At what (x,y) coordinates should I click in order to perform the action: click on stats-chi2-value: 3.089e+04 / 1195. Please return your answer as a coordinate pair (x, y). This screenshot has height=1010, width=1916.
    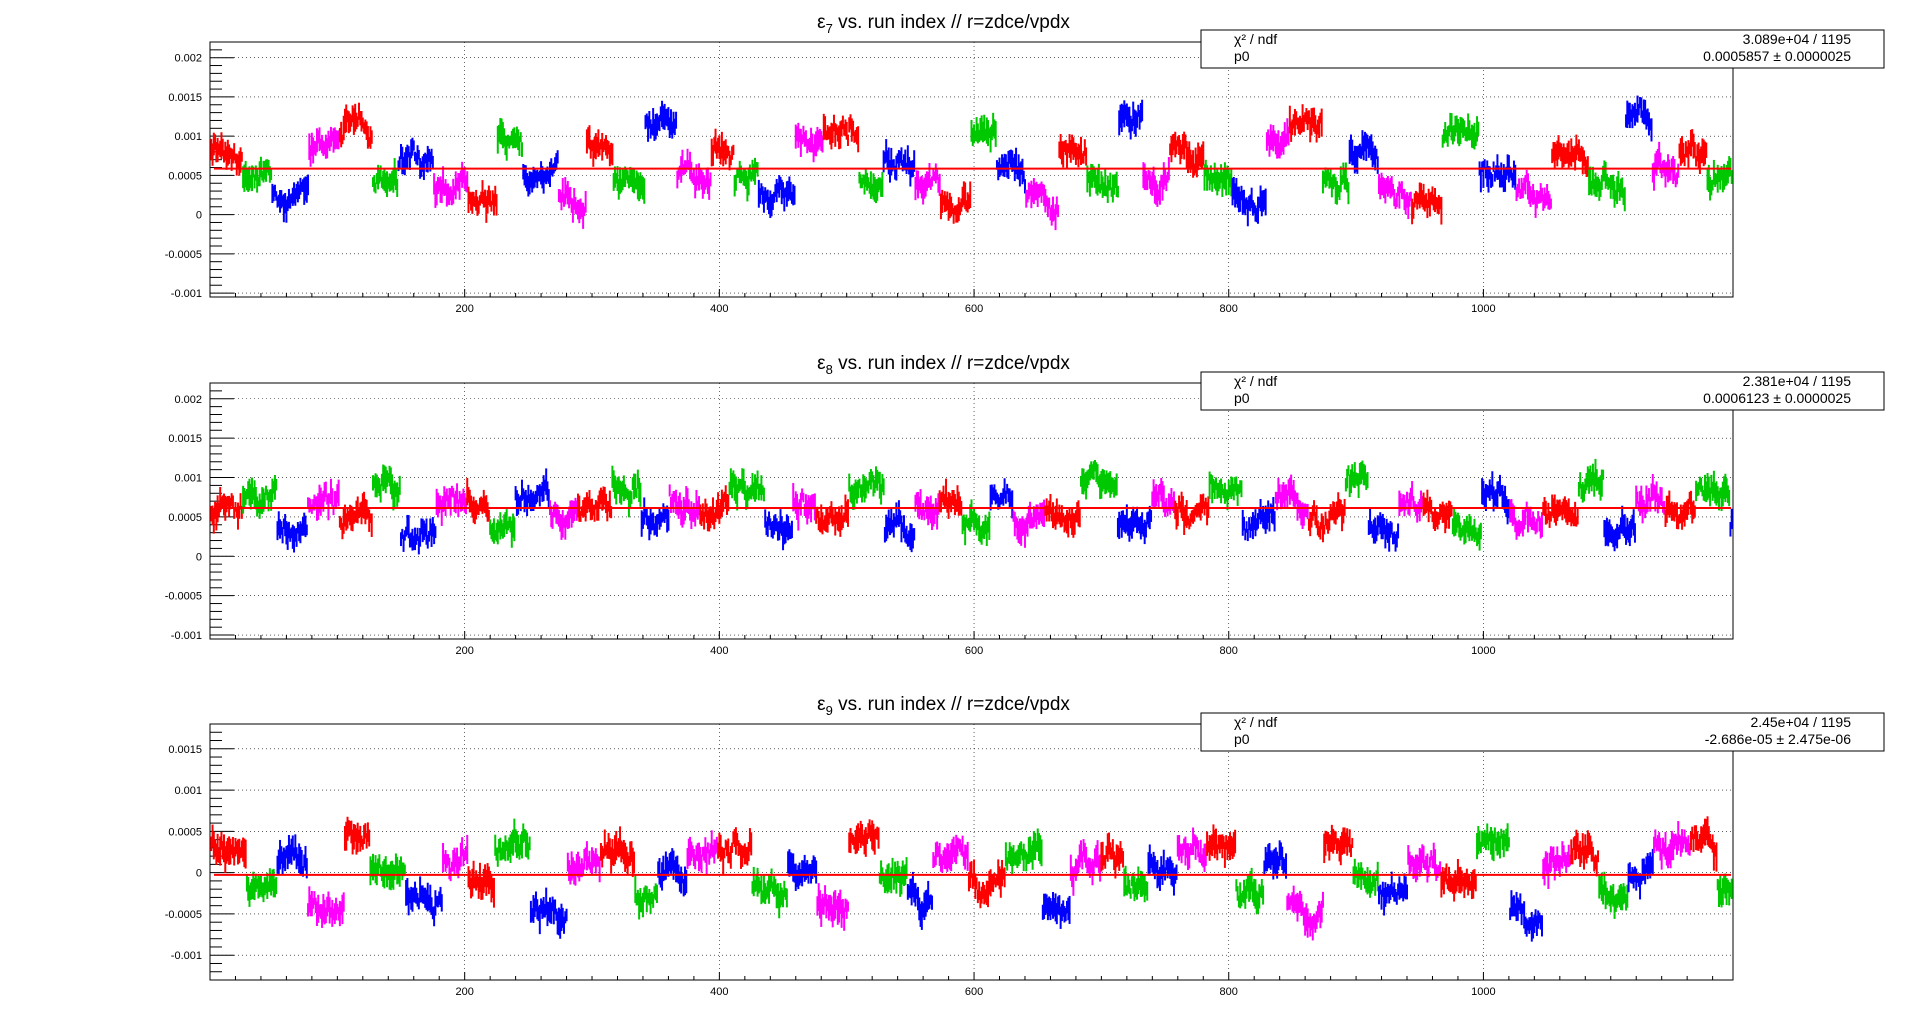
    Looking at the image, I should click on (1797, 39).